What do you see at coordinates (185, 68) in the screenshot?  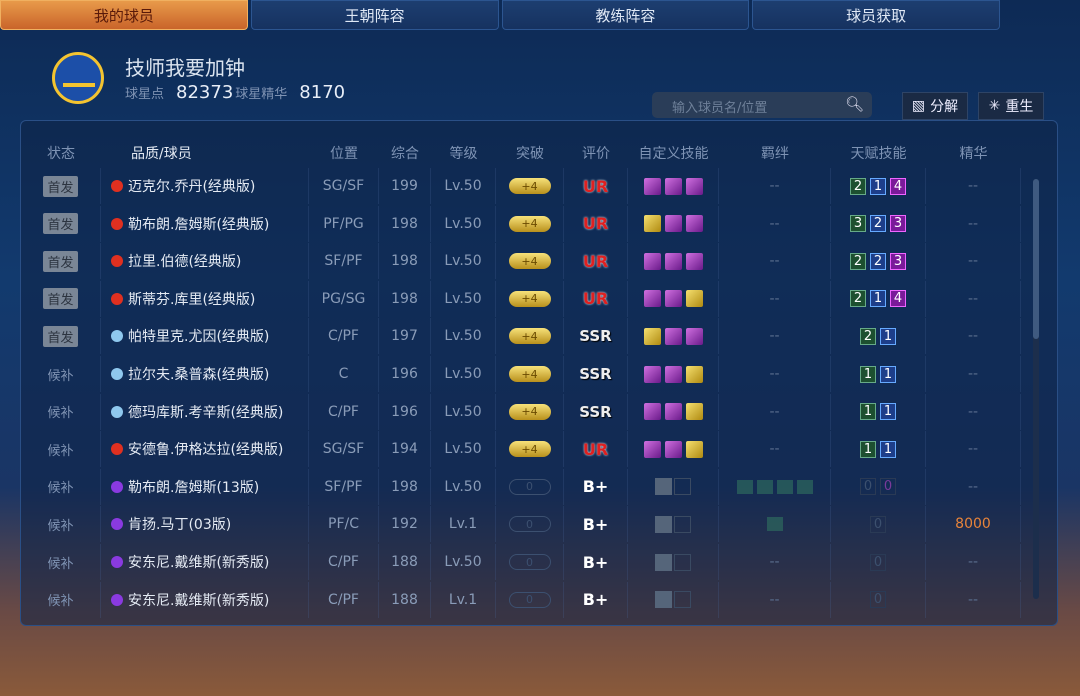 I see `team-name: 技师我要加钟` at bounding box center [185, 68].